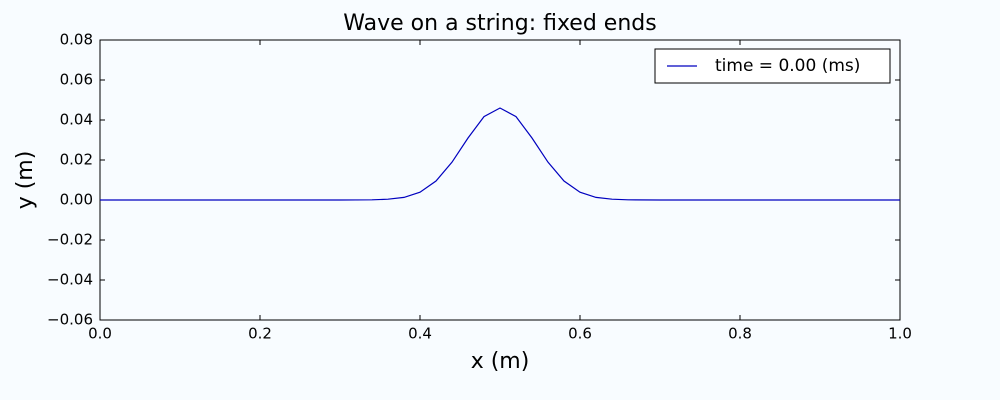  What do you see at coordinates (76, 120) in the screenshot?
I see `y-tick-label: 0.04` at bounding box center [76, 120].